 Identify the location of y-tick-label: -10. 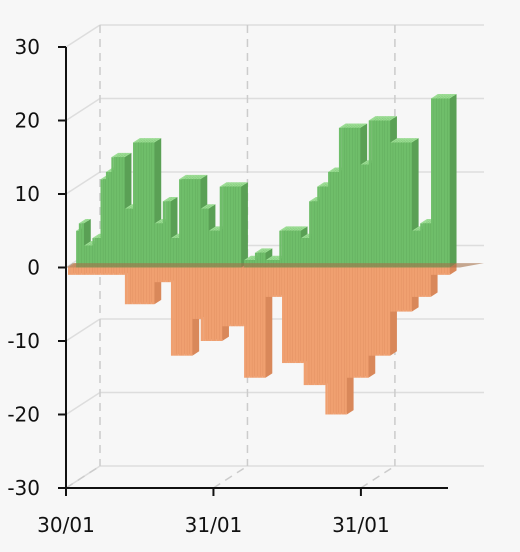
(23, 341).